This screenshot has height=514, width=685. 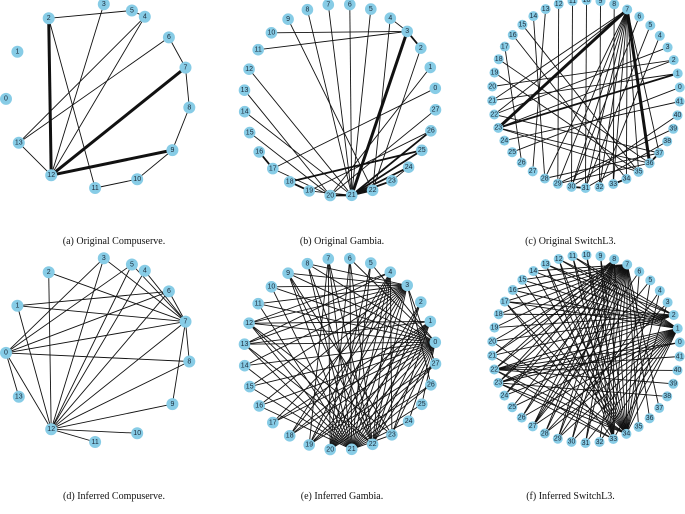 I want to click on node-label-25: 25, so click(x=422, y=150).